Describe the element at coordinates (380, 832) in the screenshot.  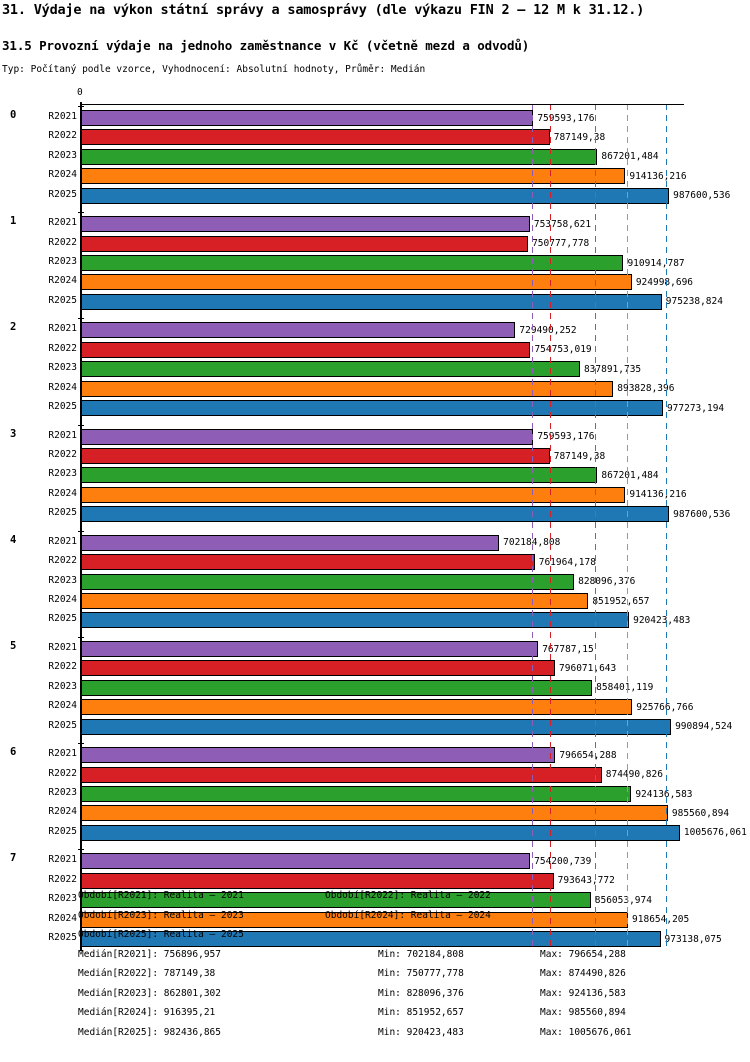
I see `bar-6-r2025` at that location.